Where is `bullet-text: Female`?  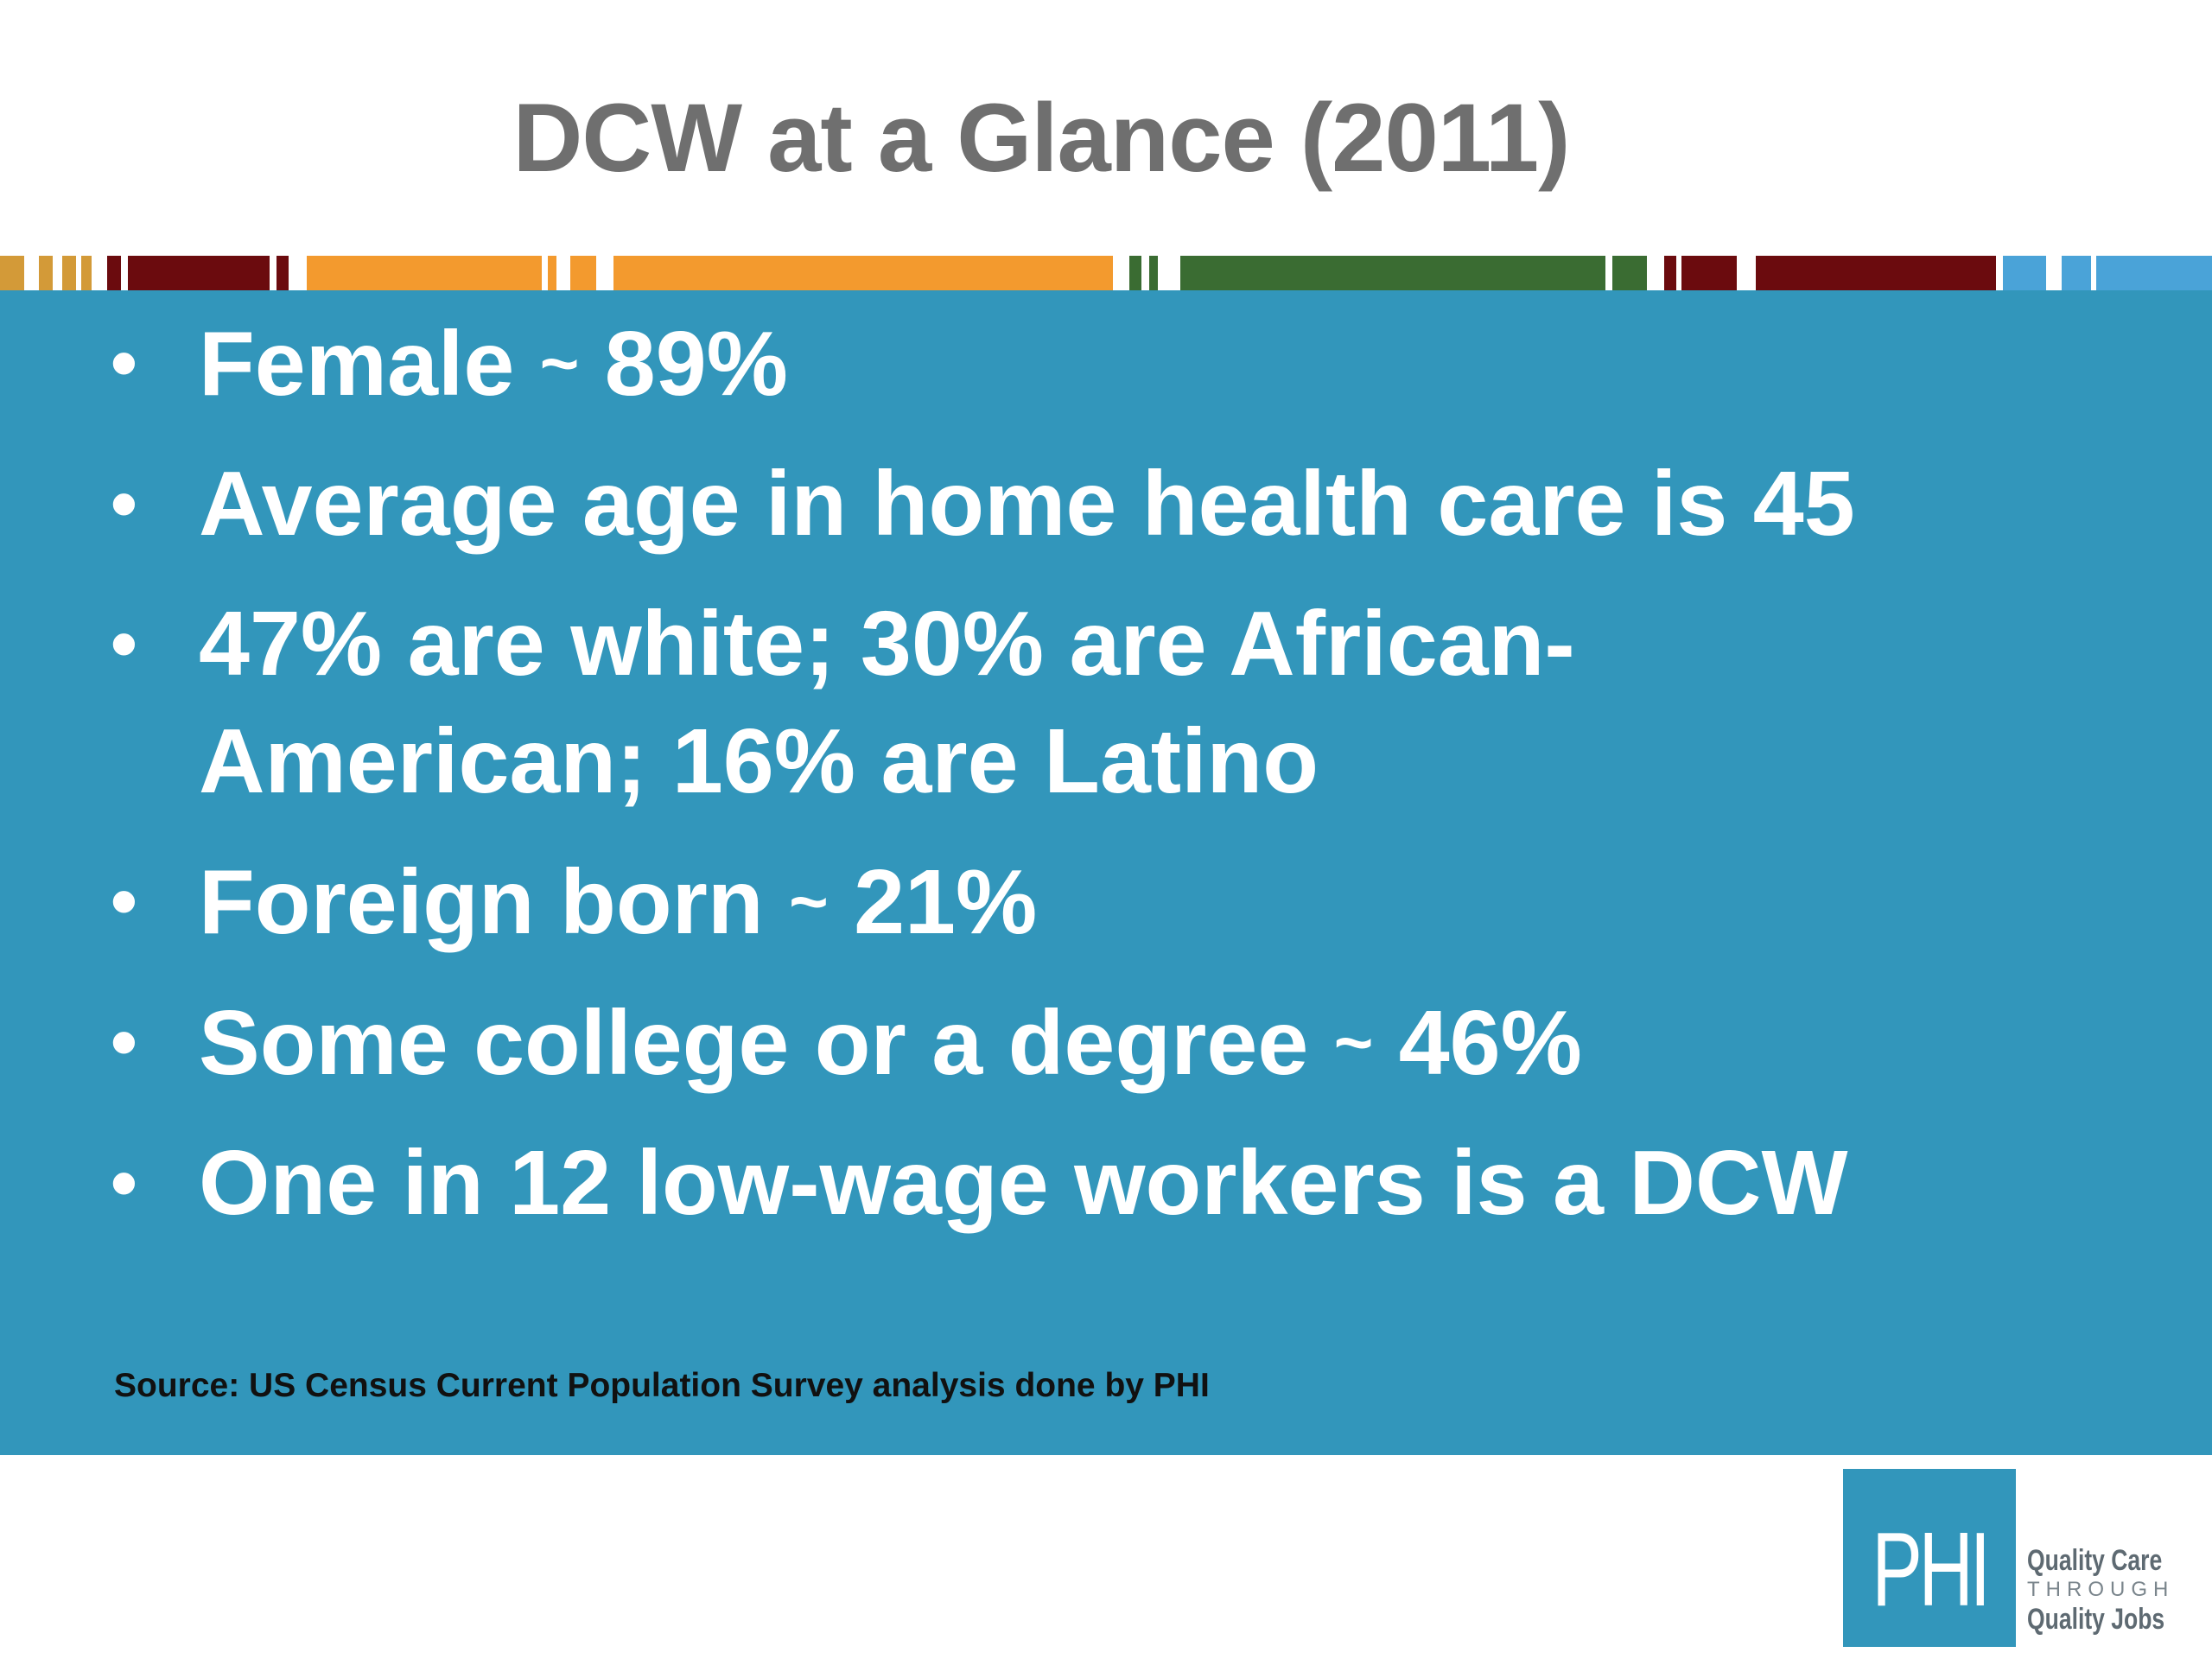 bullet-text: Female is located at coordinates (369, 364).